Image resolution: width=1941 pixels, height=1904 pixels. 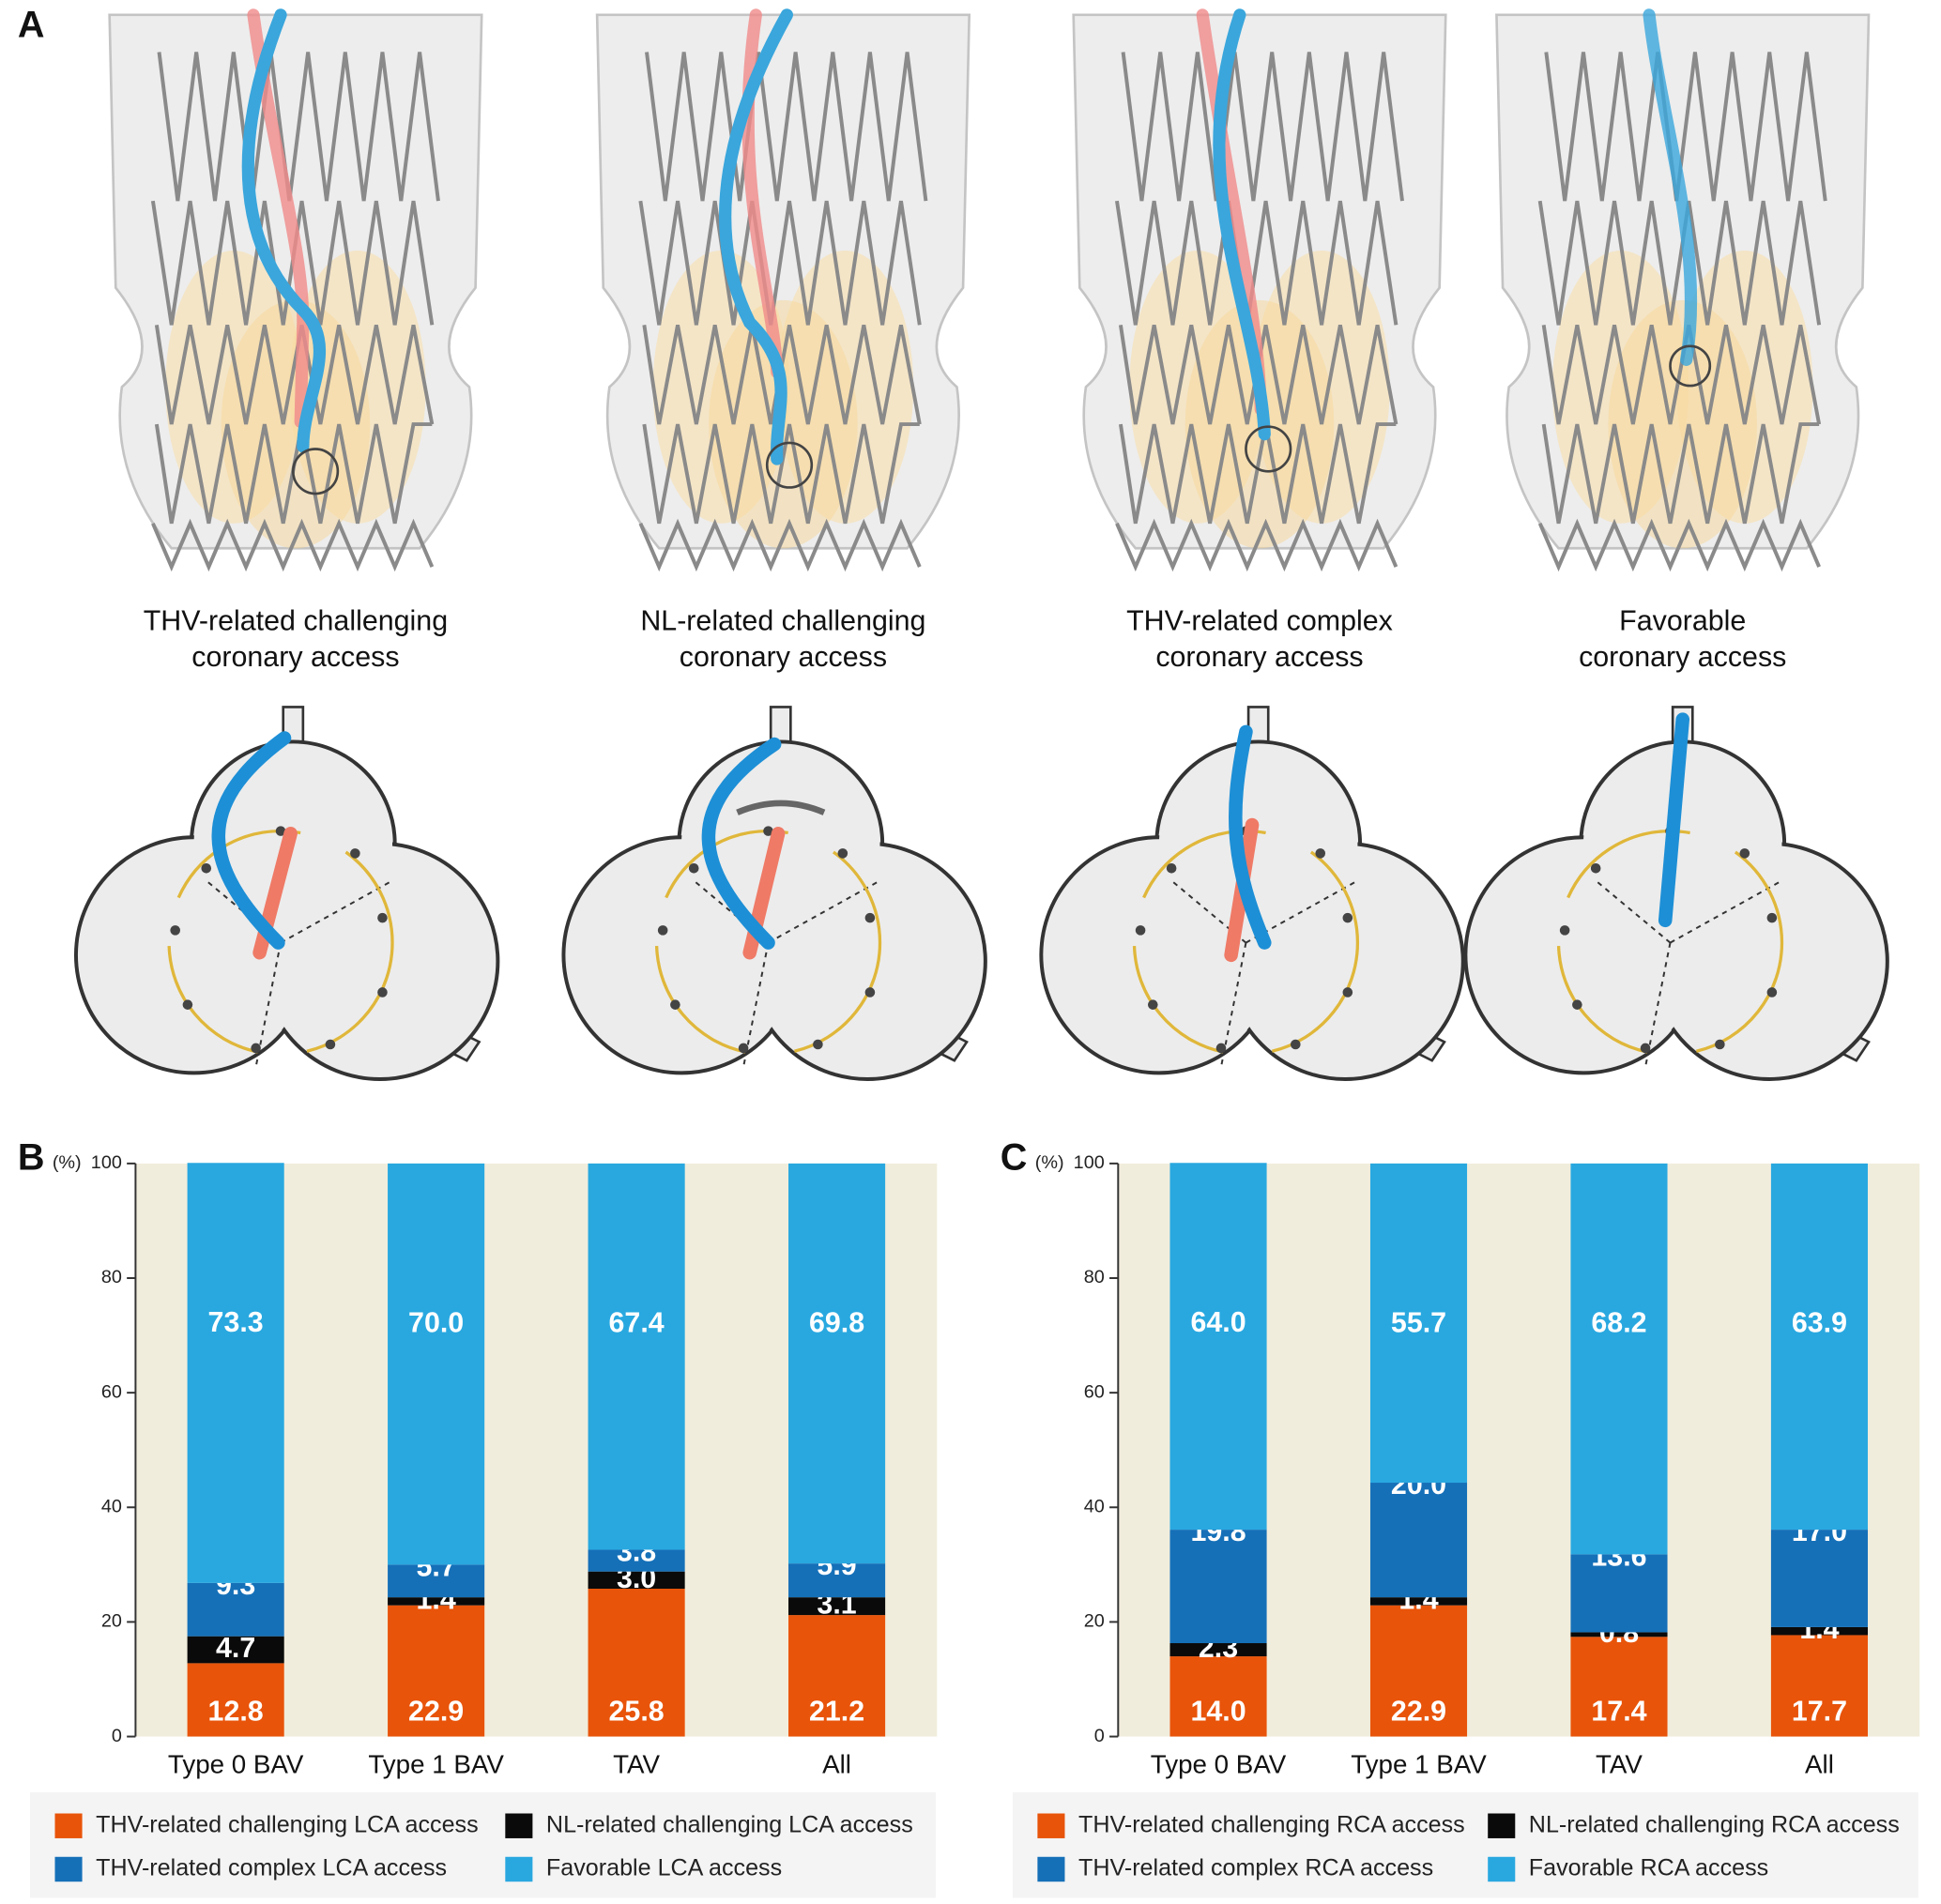 What do you see at coordinates (32, 1157) in the screenshot?
I see `panel-label: B` at bounding box center [32, 1157].